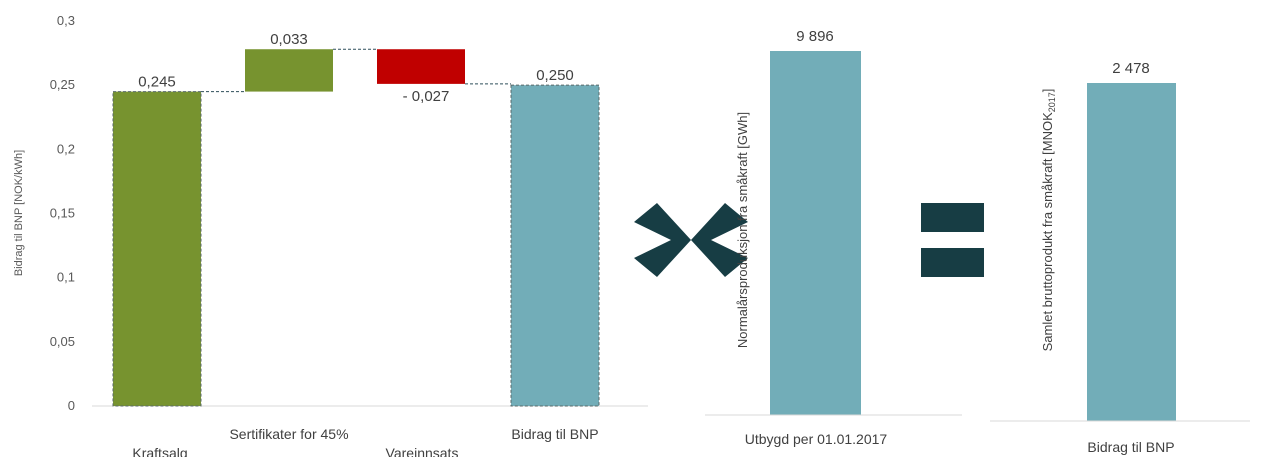 This screenshot has width=1264, height=457. Describe the element at coordinates (815, 233) in the screenshot. I see `production-bar` at that location.